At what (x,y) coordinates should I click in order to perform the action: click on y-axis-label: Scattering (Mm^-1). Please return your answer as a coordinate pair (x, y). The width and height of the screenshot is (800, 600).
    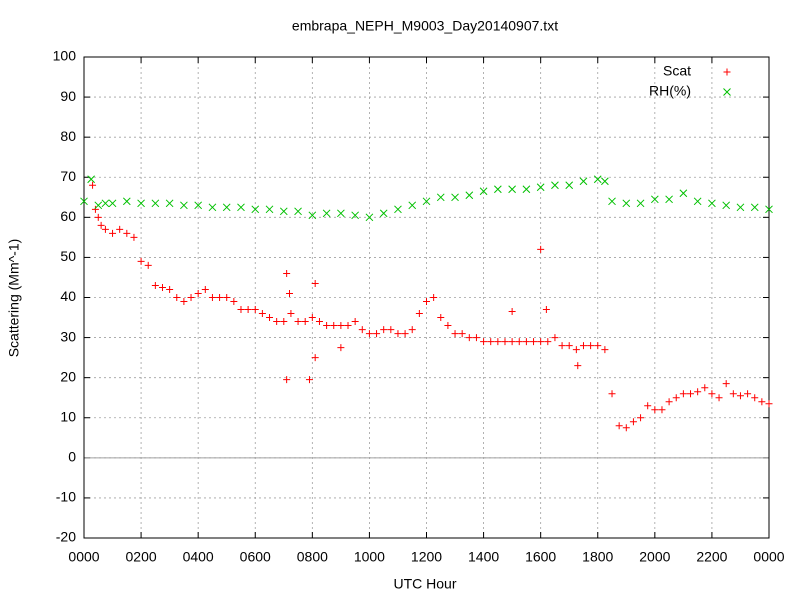
    Looking at the image, I should click on (14, 298).